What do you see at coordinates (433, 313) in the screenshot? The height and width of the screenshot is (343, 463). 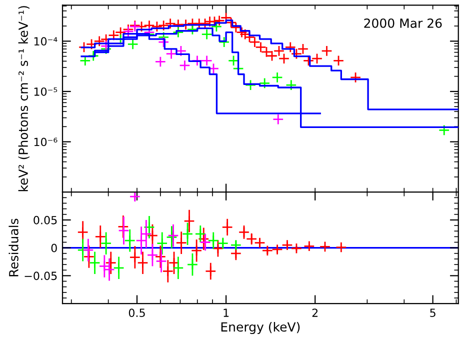 I see `x-tick-label: 5` at bounding box center [433, 313].